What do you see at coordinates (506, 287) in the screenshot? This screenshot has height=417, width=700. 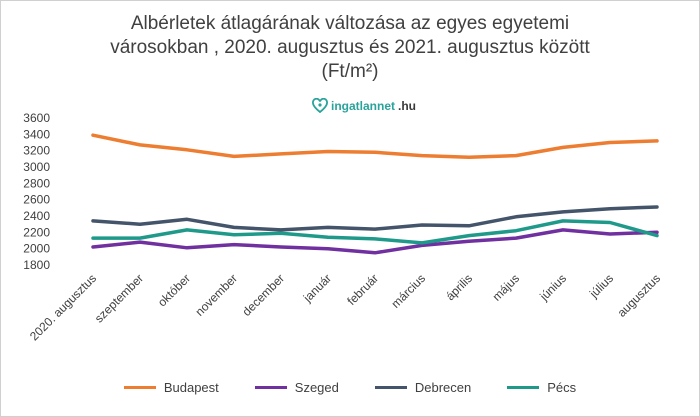 I see `x-tick-label: május` at bounding box center [506, 287].